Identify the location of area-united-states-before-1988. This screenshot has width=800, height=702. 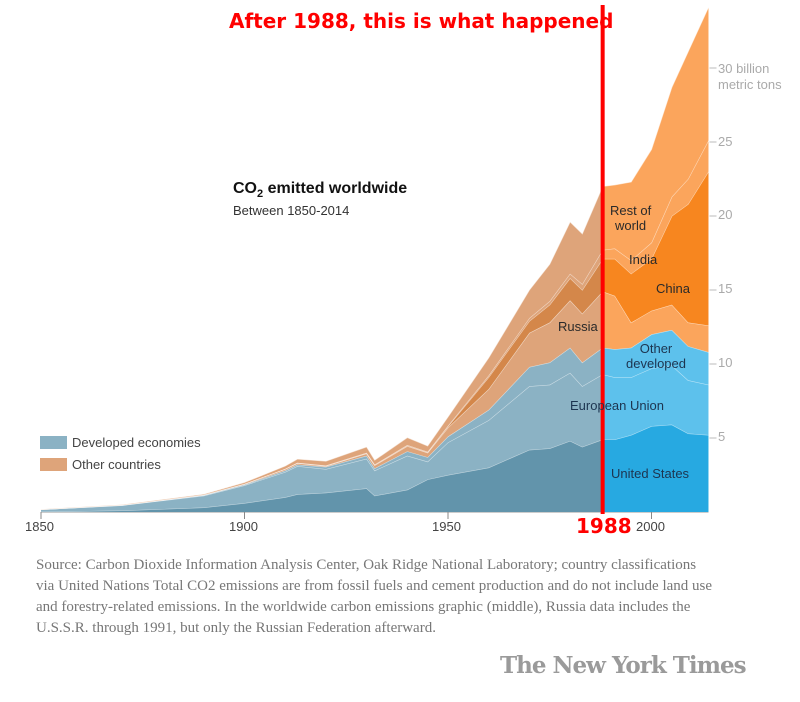
(322, 475).